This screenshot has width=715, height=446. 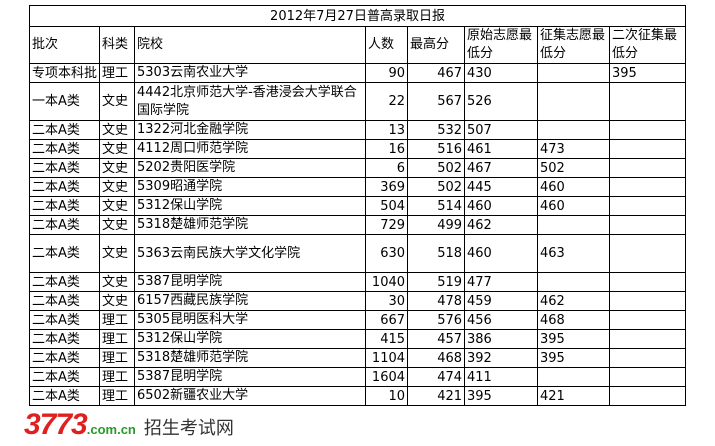 What do you see at coordinates (501, 45) in the screenshot?
I see `column-header: 原始志愿最低分` at bounding box center [501, 45].